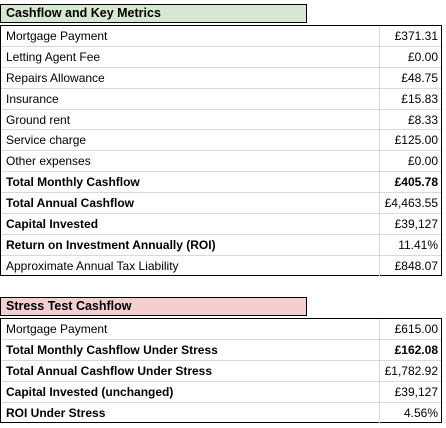  What do you see at coordinates (221, 78) in the screenshot?
I see `table-row: Repairs Allowance £48.75` at bounding box center [221, 78].